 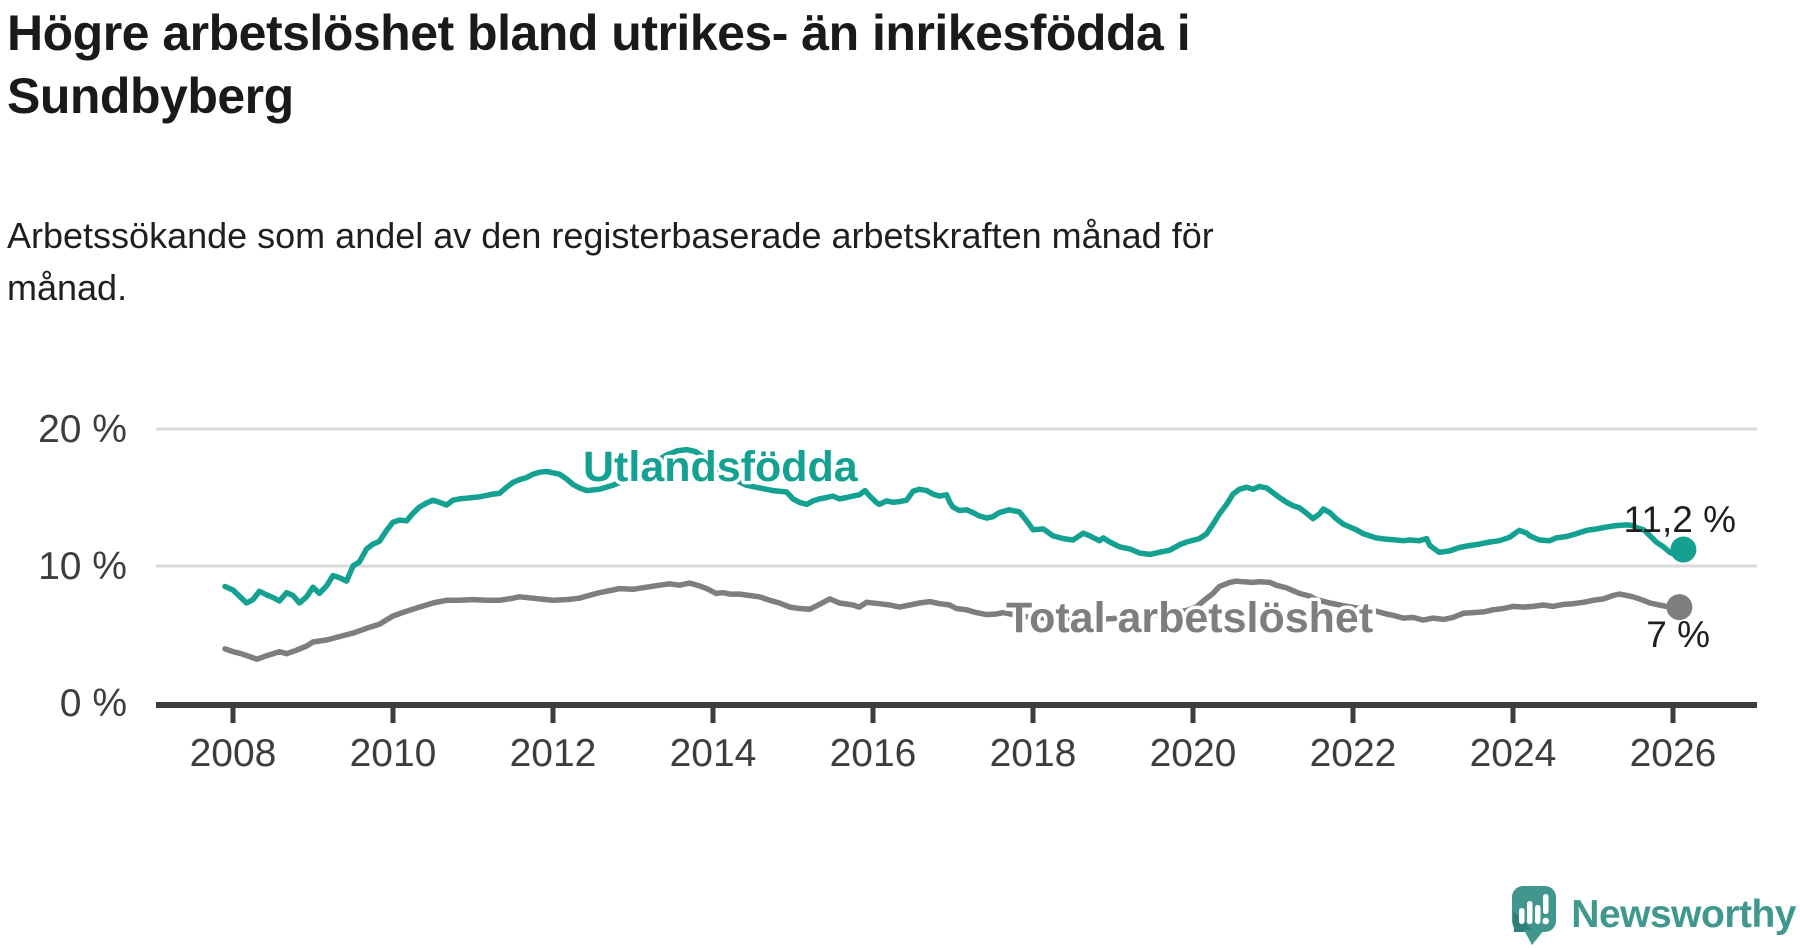 I want to click on x-tick-label: 2018, so click(x=1033, y=753).